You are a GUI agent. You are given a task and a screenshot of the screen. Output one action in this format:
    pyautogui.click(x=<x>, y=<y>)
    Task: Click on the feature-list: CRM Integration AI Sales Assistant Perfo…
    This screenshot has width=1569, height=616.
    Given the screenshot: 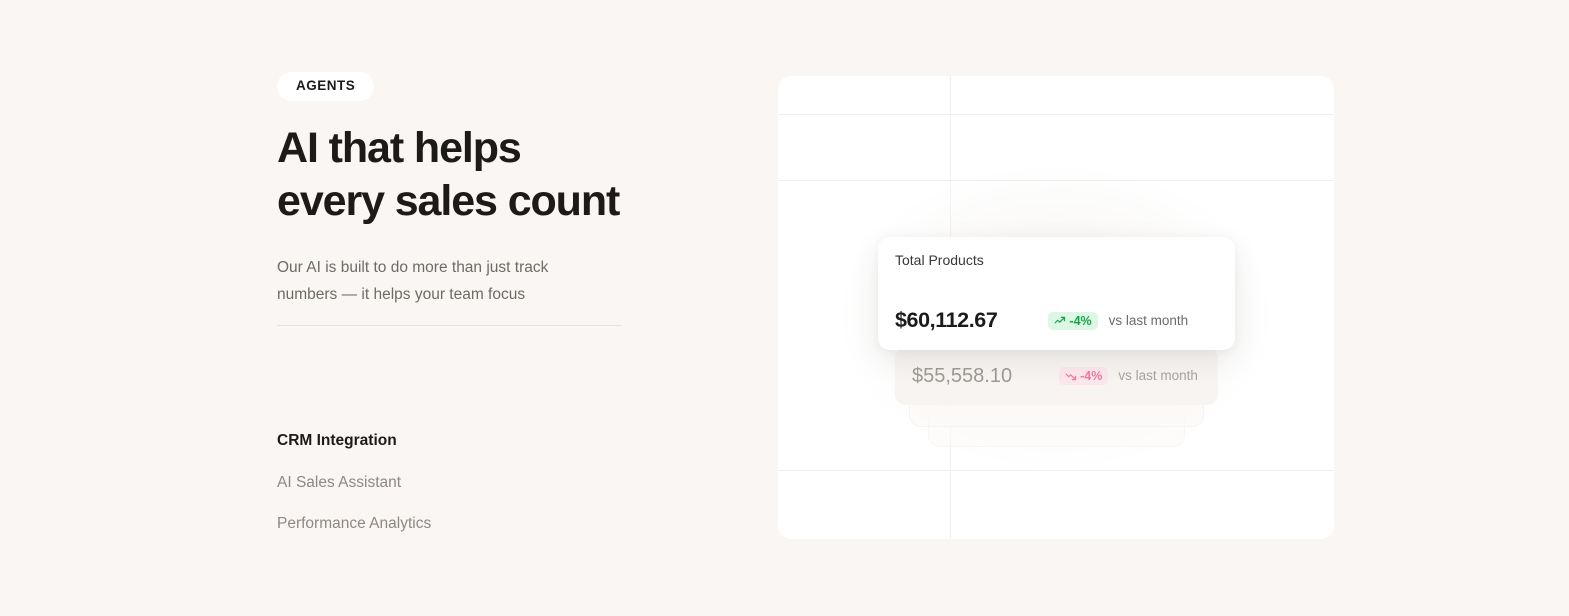 What is the action you would take?
    pyautogui.click(x=457, y=482)
    